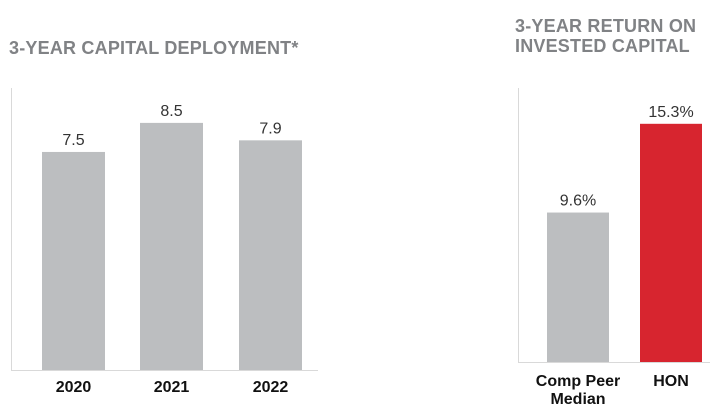 The height and width of the screenshot is (407, 725). What do you see at coordinates (73, 140) in the screenshot?
I see `deployment-value-label-0: 7.5` at bounding box center [73, 140].